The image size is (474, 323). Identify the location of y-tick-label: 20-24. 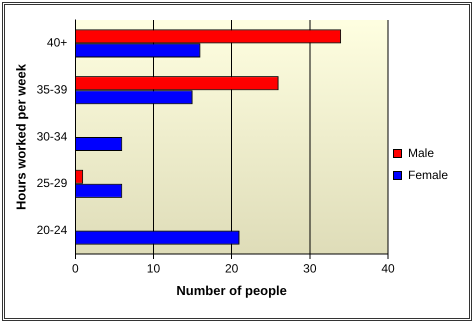
(52, 229).